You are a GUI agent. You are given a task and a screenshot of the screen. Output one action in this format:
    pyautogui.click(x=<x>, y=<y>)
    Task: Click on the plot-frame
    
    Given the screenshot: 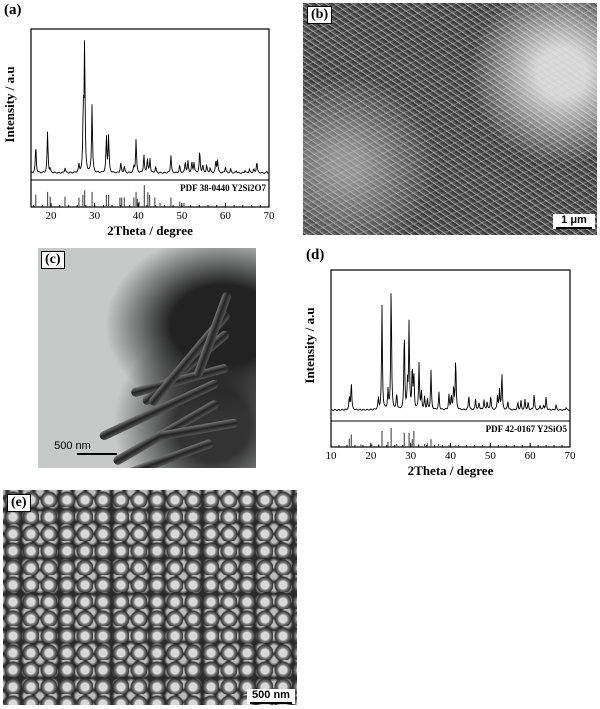 What is the action you would take?
    pyautogui.click(x=450, y=358)
    